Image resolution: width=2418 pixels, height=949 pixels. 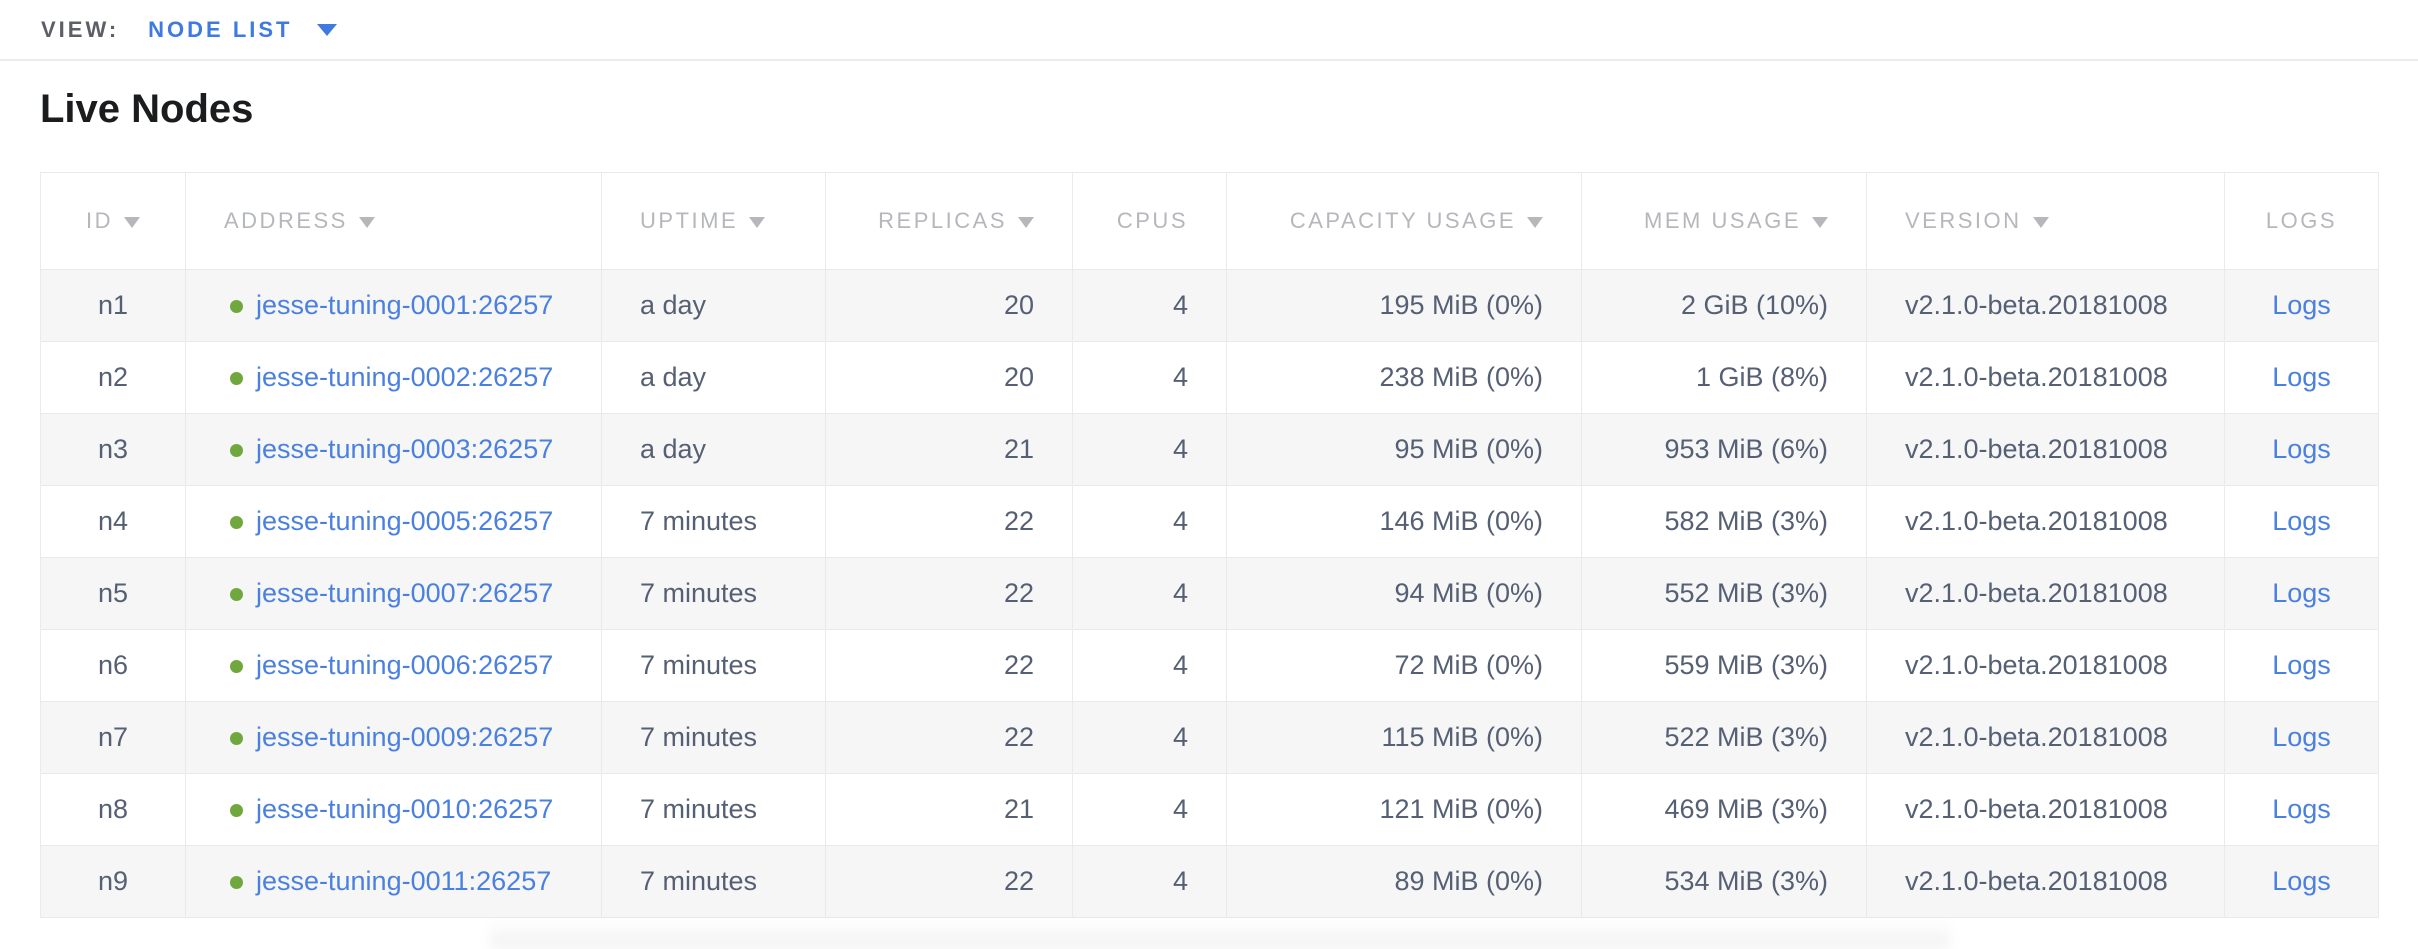 I want to click on cell-value: 559 MiB (3%), so click(x=1746, y=665).